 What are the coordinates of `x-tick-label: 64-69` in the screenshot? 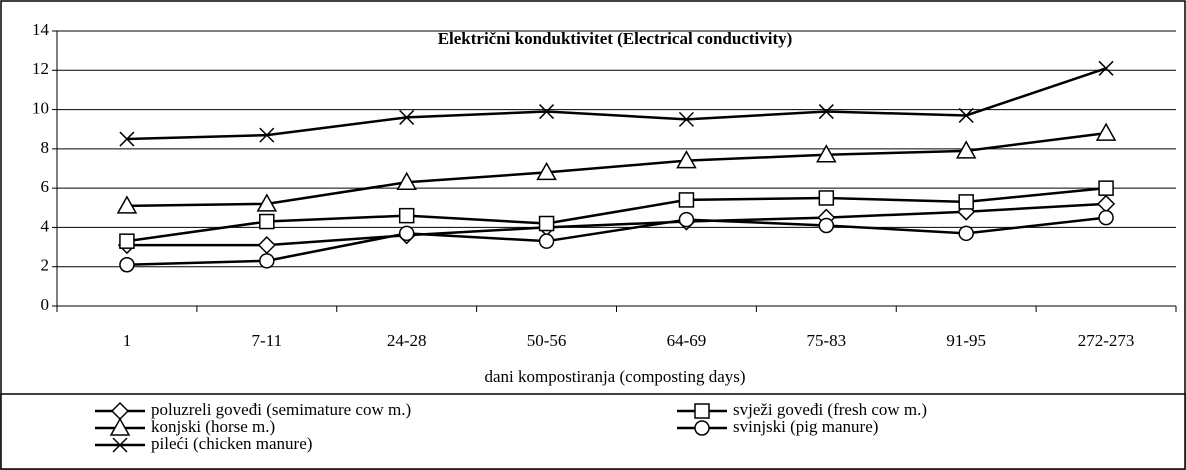 It's located at (687, 340).